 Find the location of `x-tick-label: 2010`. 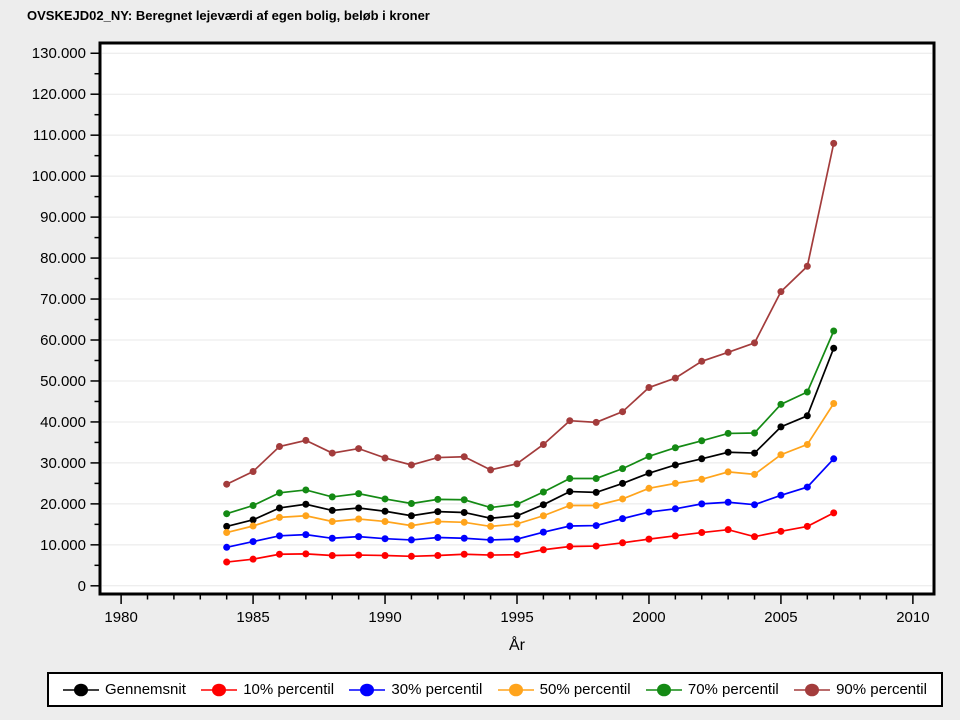

x-tick-label: 2010 is located at coordinates (912, 617).